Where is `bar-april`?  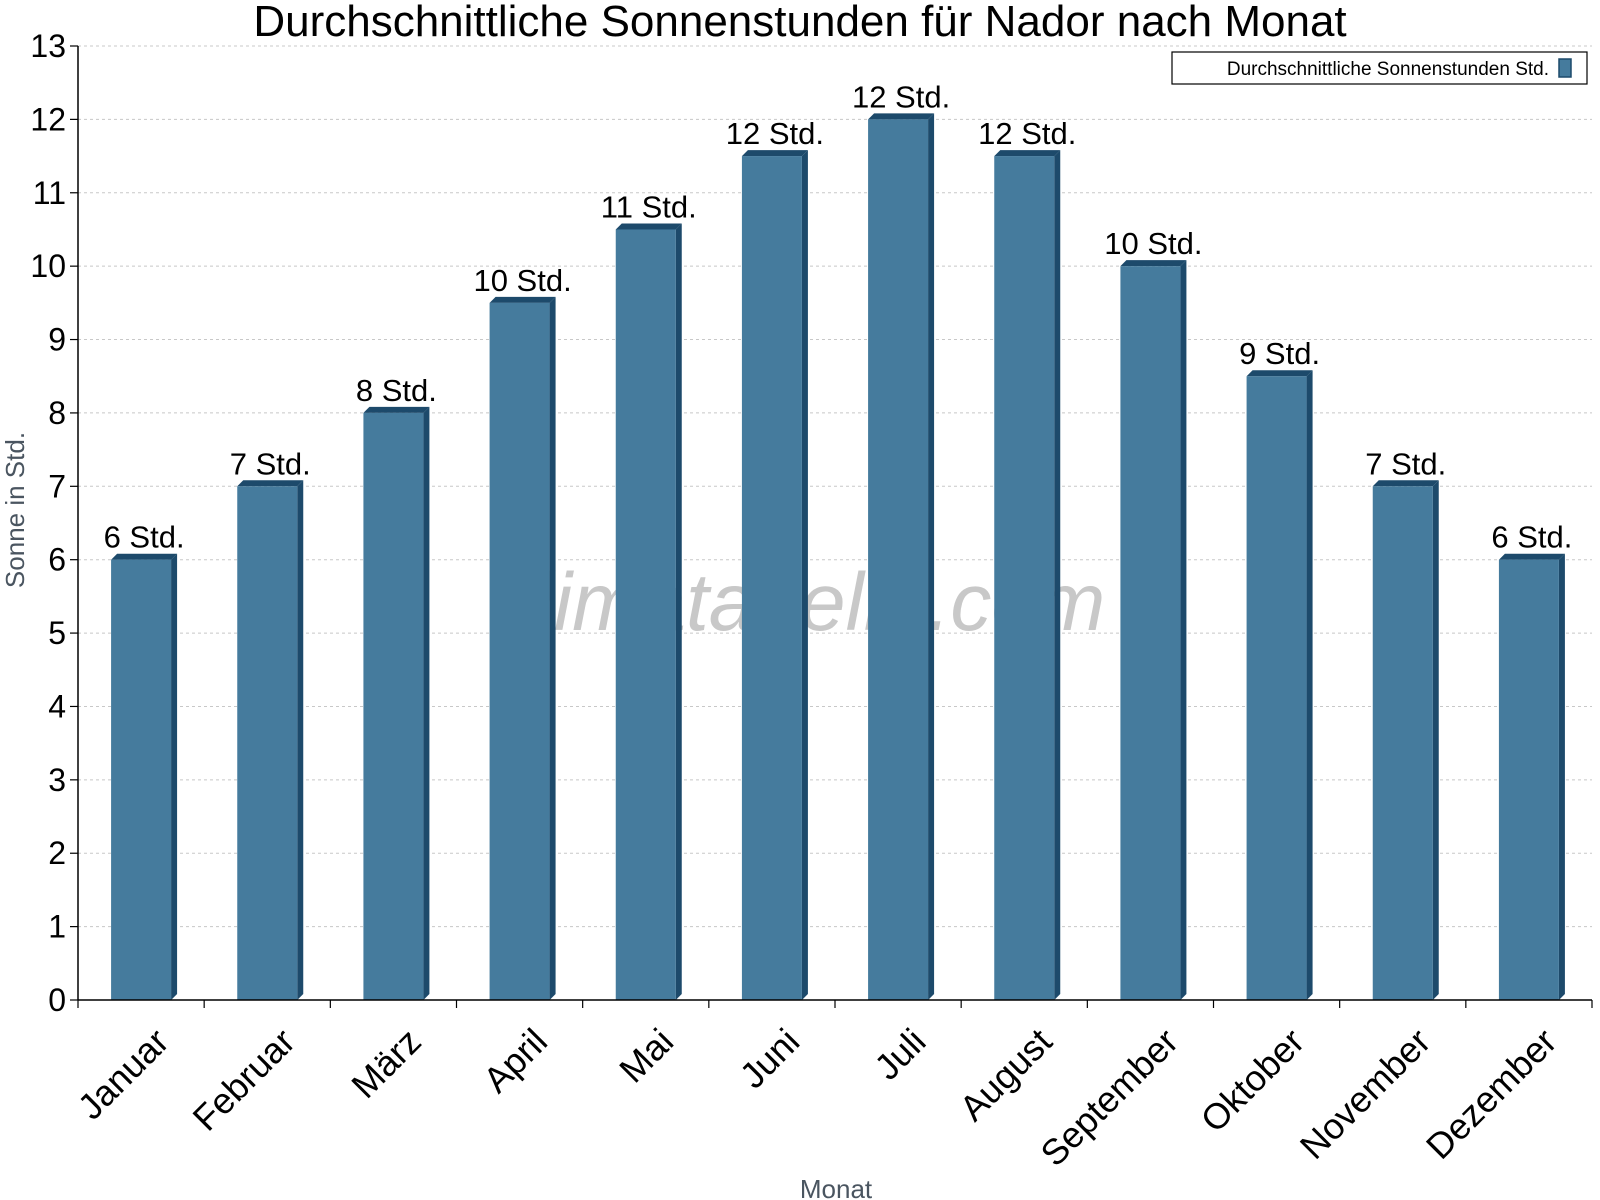 bar-april is located at coordinates (522, 648).